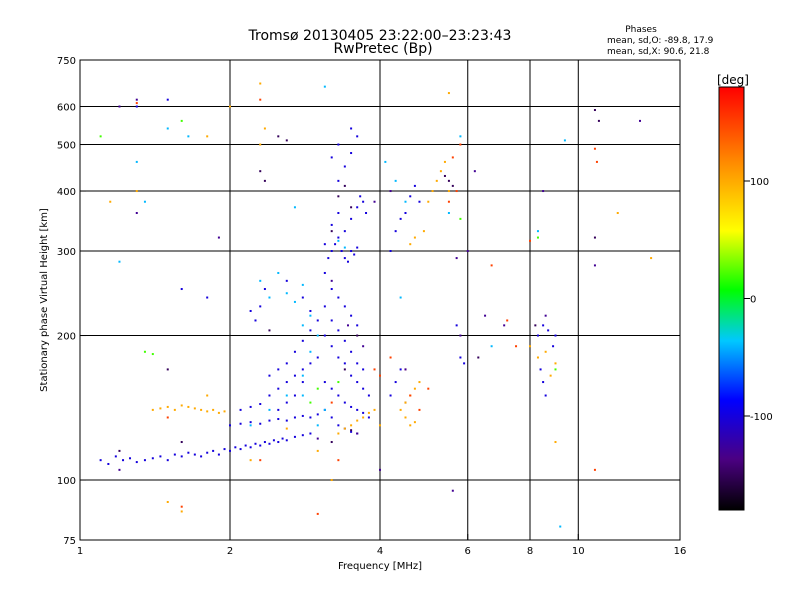  Describe the element at coordinates (759, 182) in the screenshot. I see `colorbar-tick-label: 100` at that location.